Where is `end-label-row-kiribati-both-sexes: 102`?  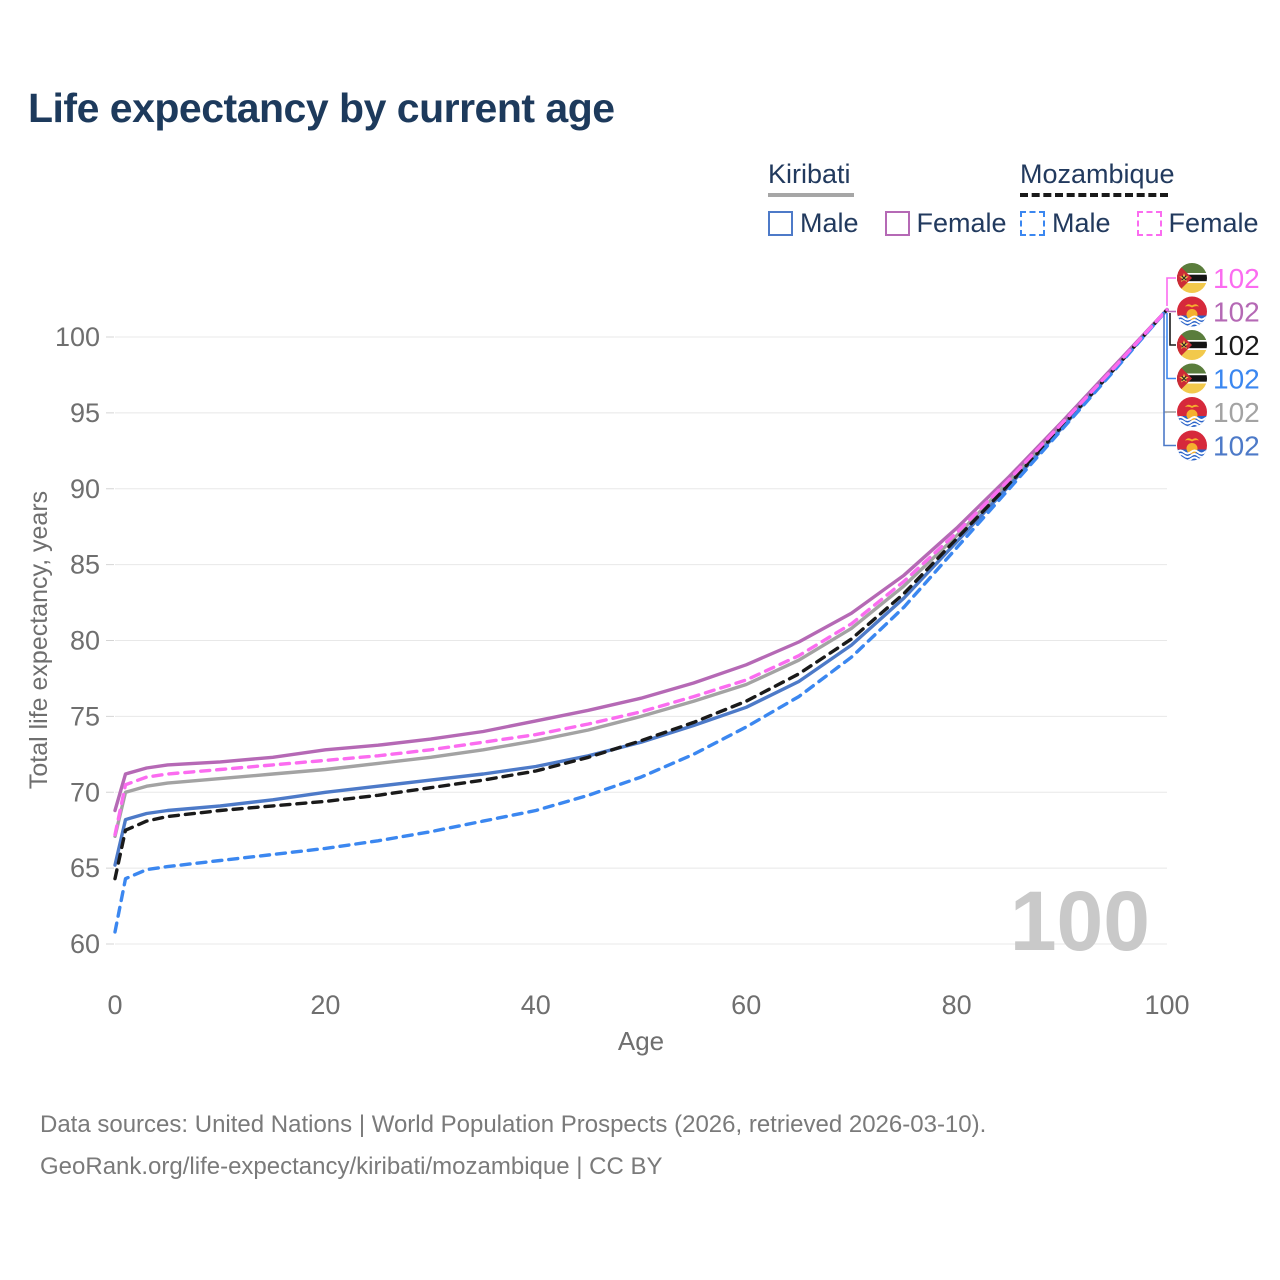 end-label-row-kiribati-both-sexes: 102 is located at coordinates (1218, 412).